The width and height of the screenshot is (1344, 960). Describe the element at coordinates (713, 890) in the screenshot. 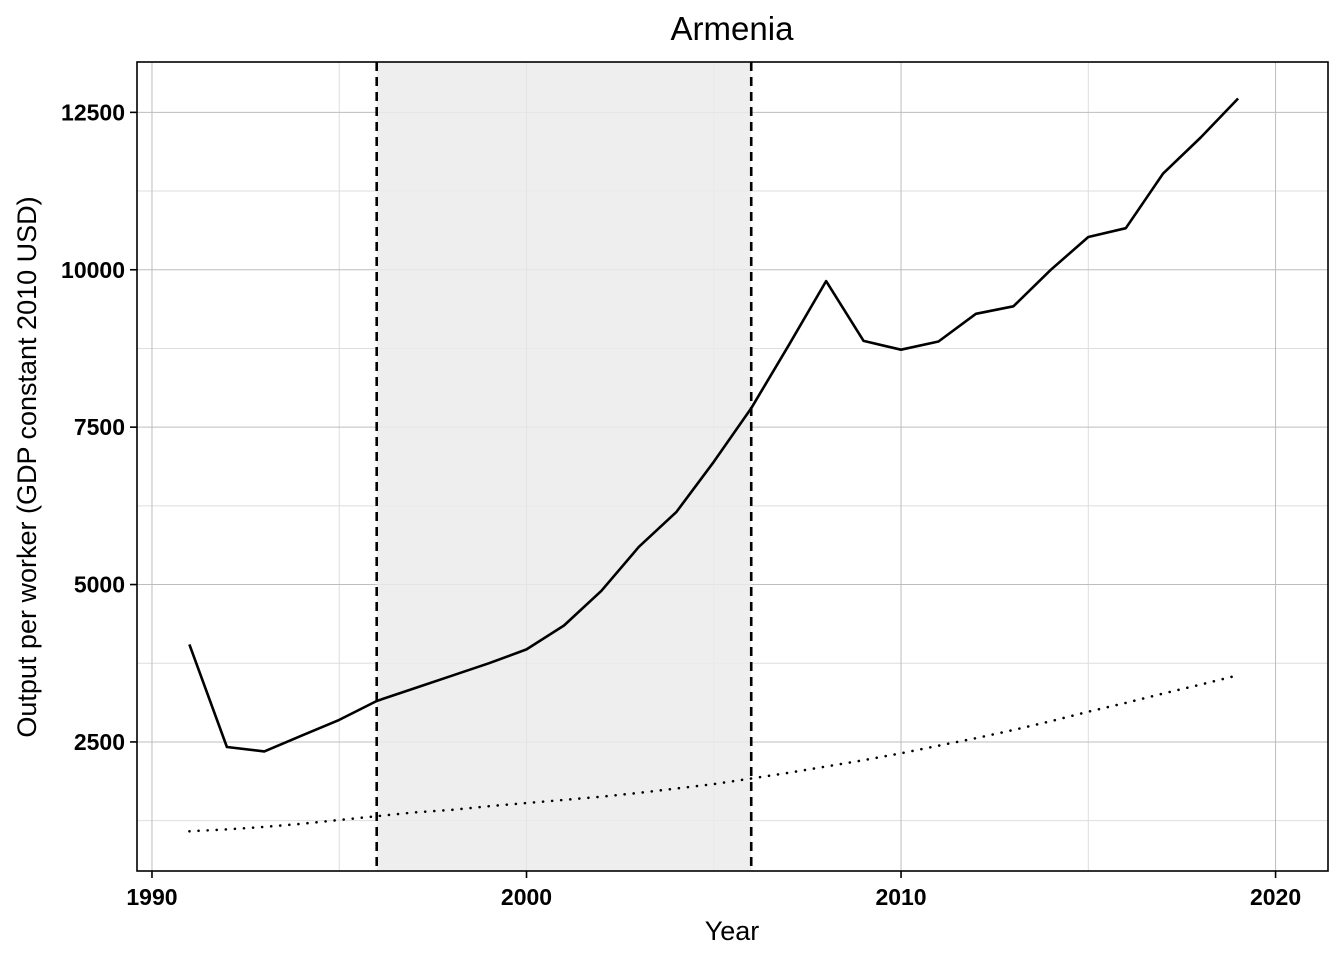

I see `x-axis-ticks: 1990 2000 2010 2020` at that location.